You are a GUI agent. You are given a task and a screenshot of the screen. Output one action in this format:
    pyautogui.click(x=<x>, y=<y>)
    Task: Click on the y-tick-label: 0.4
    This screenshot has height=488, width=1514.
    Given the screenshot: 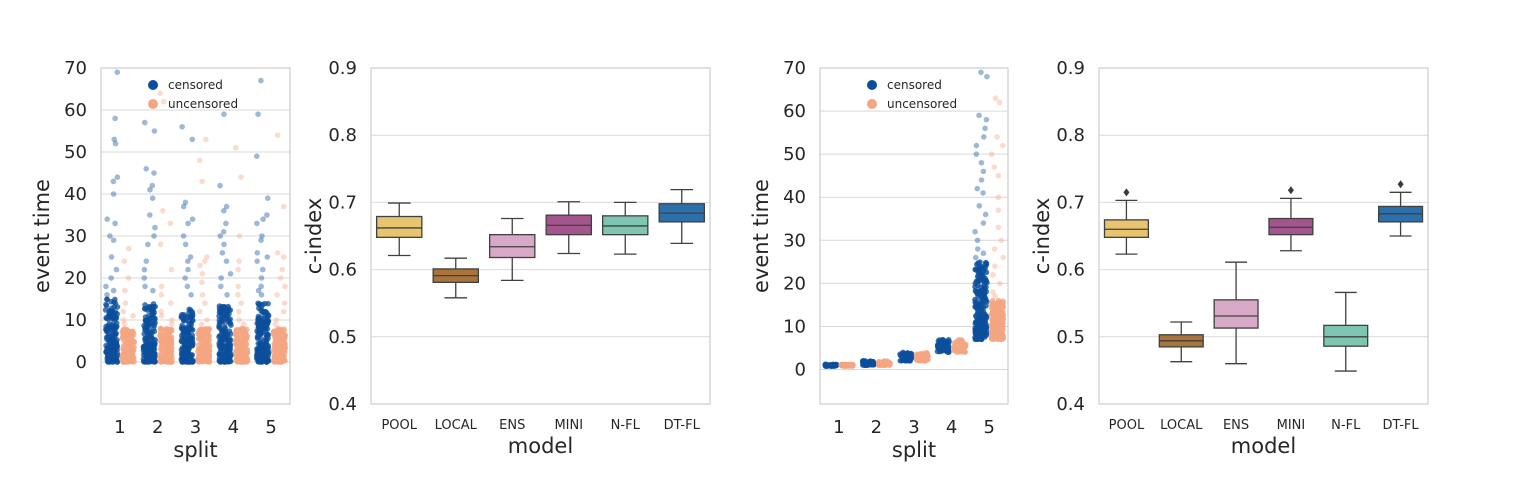 What is the action you would take?
    pyautogui.click(x=1070, y=404)
    